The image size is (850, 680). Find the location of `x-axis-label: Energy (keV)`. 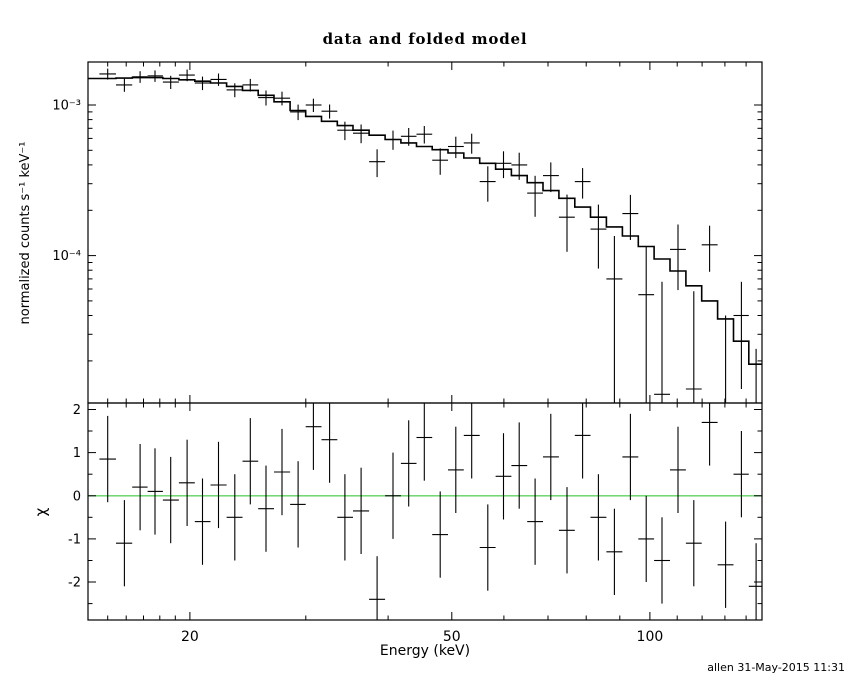

x-axis-label: Energy (keV) is located at coordinates (425, 651).